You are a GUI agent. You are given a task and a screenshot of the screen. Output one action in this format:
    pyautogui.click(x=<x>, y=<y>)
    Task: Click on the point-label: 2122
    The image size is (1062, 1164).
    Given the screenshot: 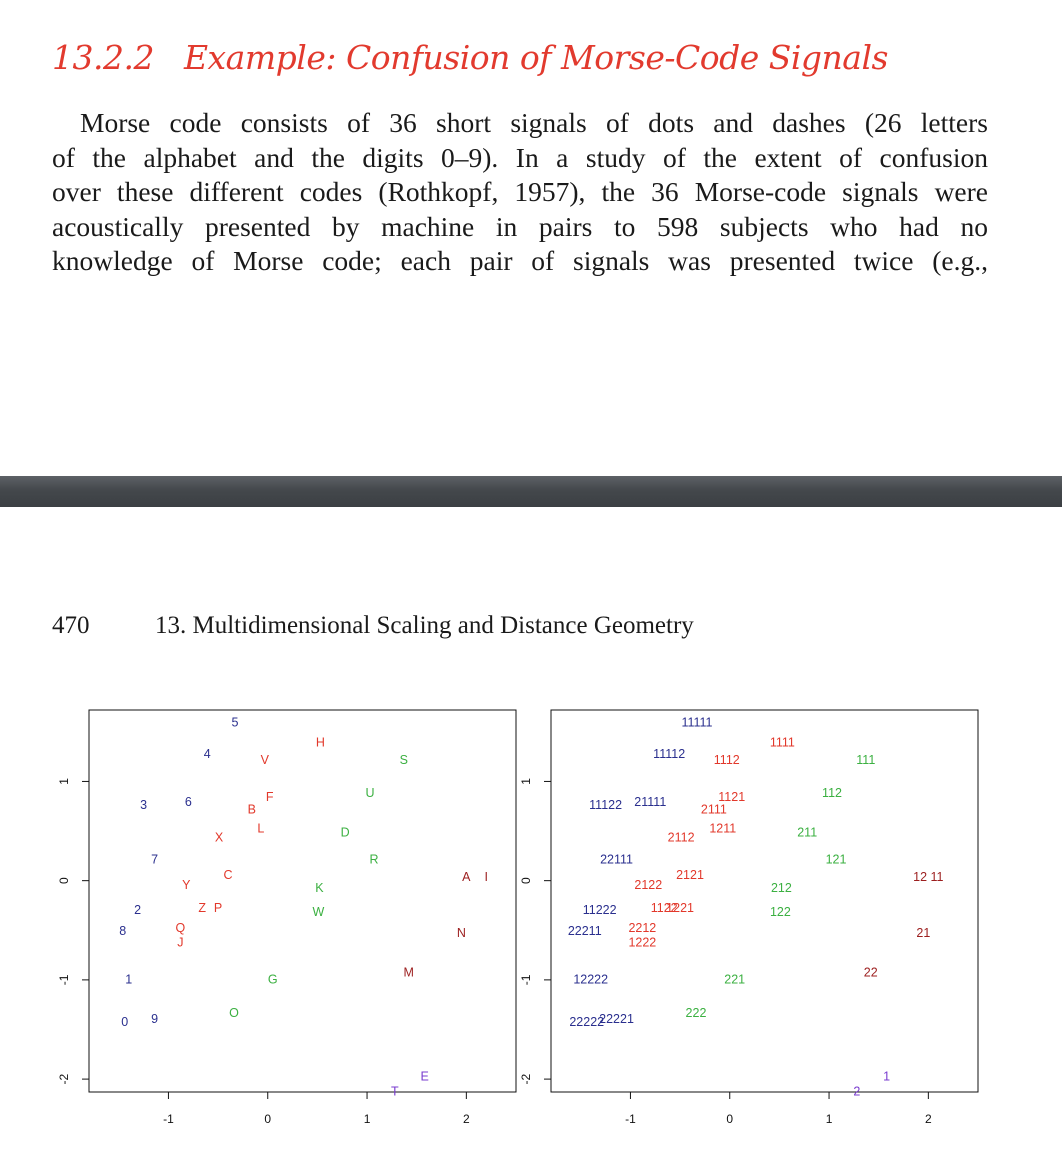 What is the action you would take?
    pyautogui.click(x=648, y=885)
    